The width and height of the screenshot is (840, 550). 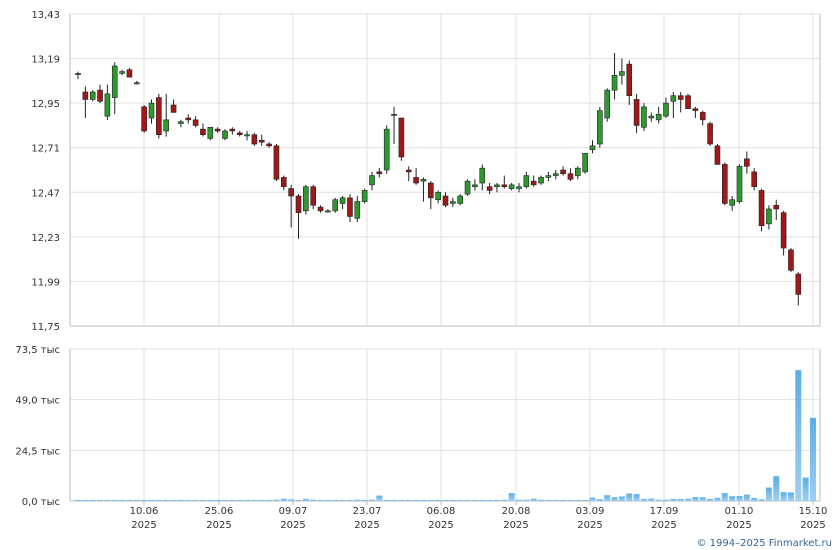 I want to click on copyright-text: © 1994–2025 Finmarket.ru, so click(x=764, y=543).